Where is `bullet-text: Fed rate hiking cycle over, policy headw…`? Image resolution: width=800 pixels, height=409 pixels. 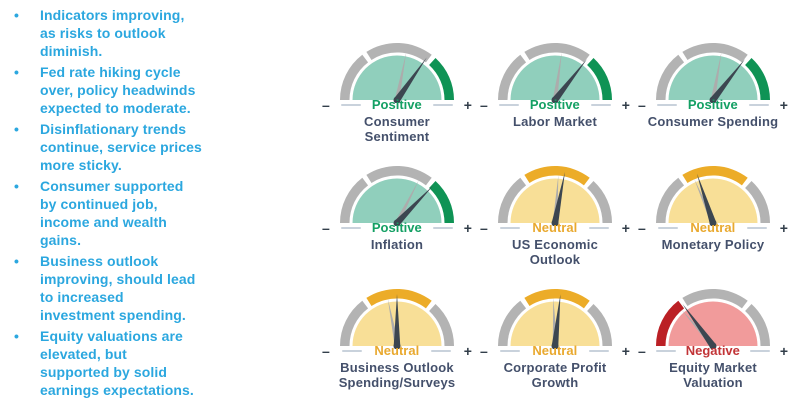
bullet-text: Fed rate hiking cycle over, policy headw… is located at coordinates (118, 90).